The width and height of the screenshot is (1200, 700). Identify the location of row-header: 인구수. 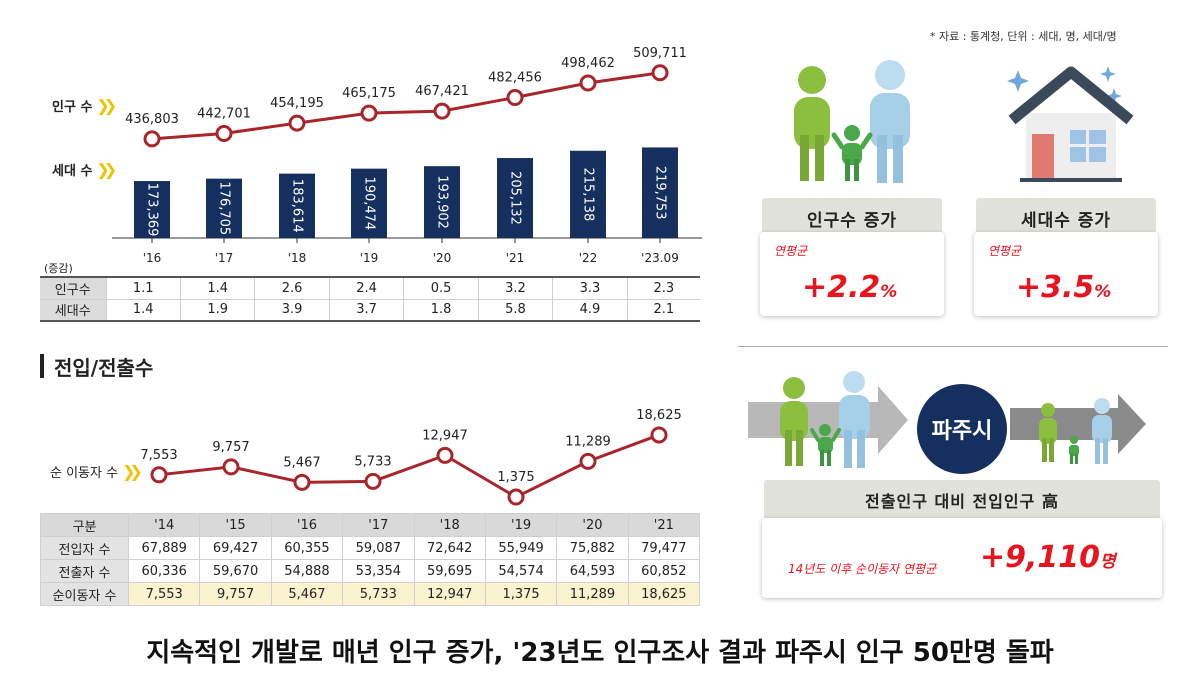
(73, 288).